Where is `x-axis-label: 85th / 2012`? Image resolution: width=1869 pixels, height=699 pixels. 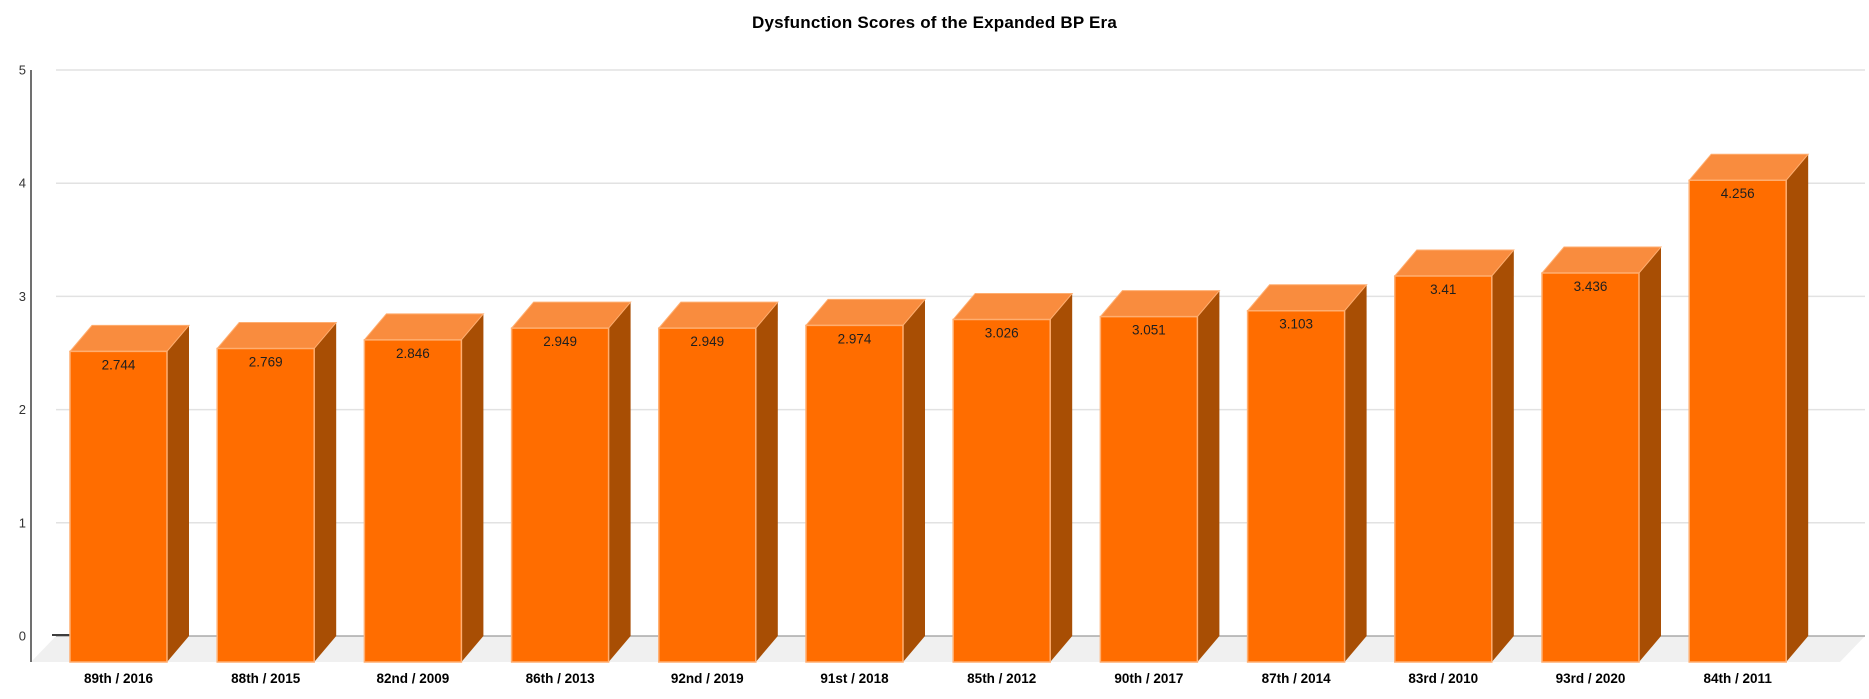
x-axis-label: 85th / 2012 is located at coordinates (1001, 678).